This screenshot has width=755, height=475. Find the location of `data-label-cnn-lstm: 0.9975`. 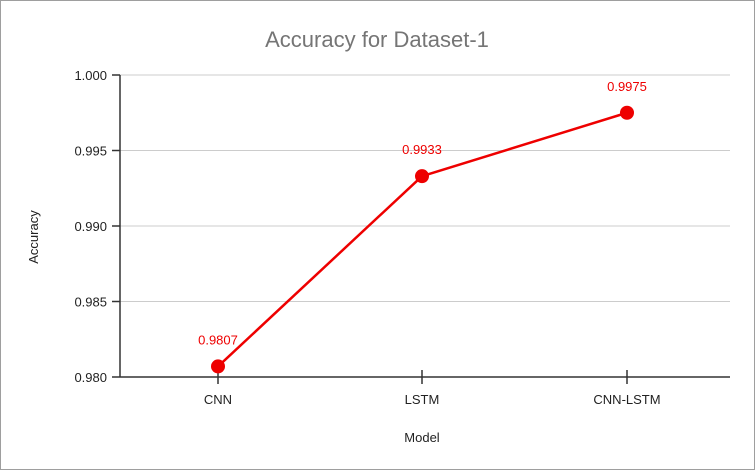

data-label-cnn-lstm: 0.9975 is located at coordinates (627, 86).